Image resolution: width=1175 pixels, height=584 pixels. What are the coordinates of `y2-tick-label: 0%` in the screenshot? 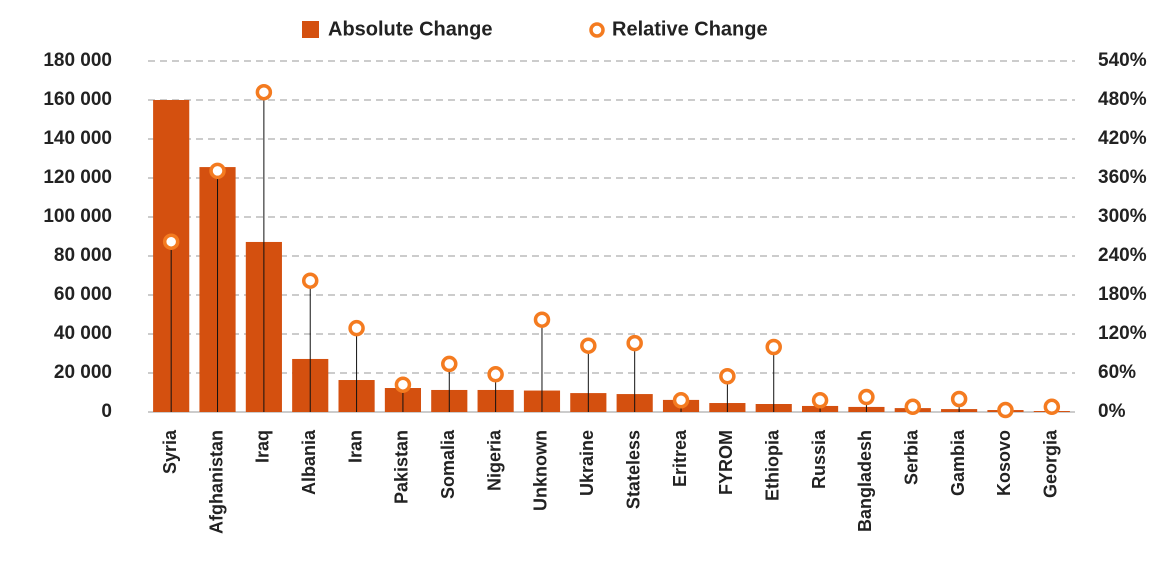 It's located at (1112, 411).